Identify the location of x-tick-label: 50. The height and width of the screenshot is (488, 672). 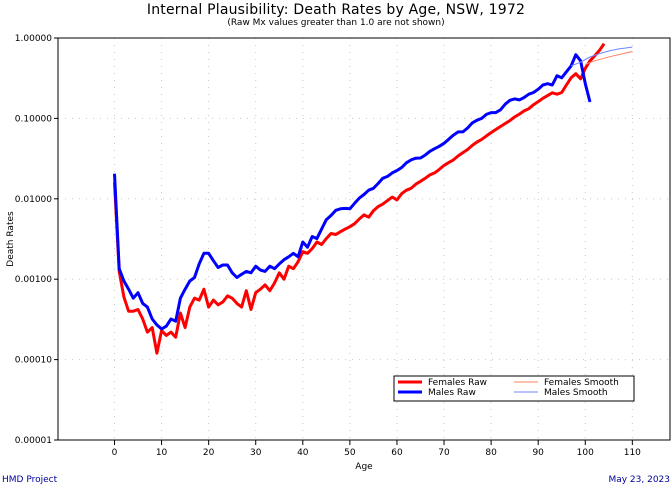
(350, 453).